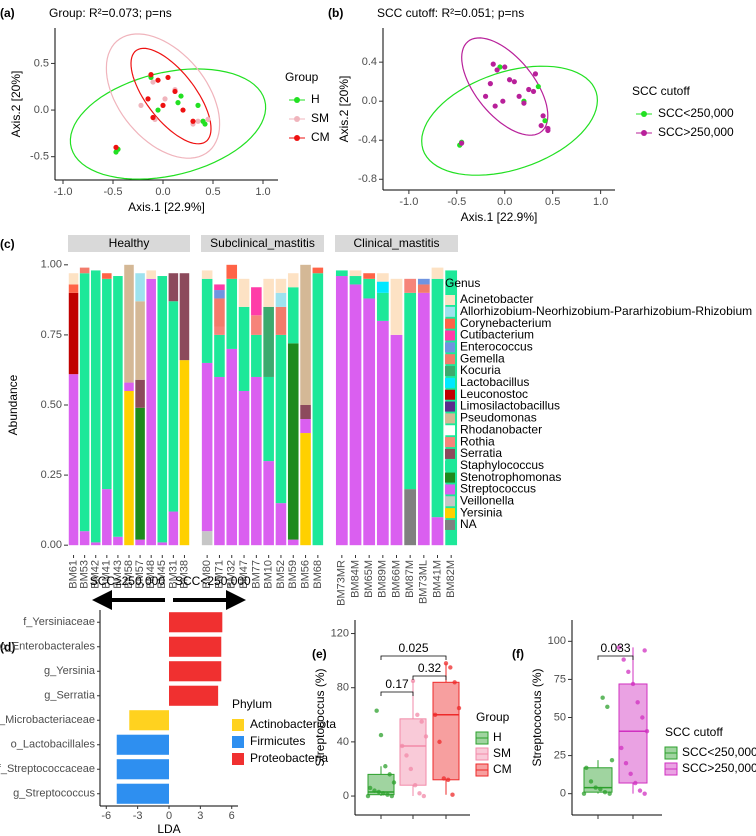 This screenshot has height=836, width=756. I want to click on legend-label: Enterococcus, so click(496, 347).